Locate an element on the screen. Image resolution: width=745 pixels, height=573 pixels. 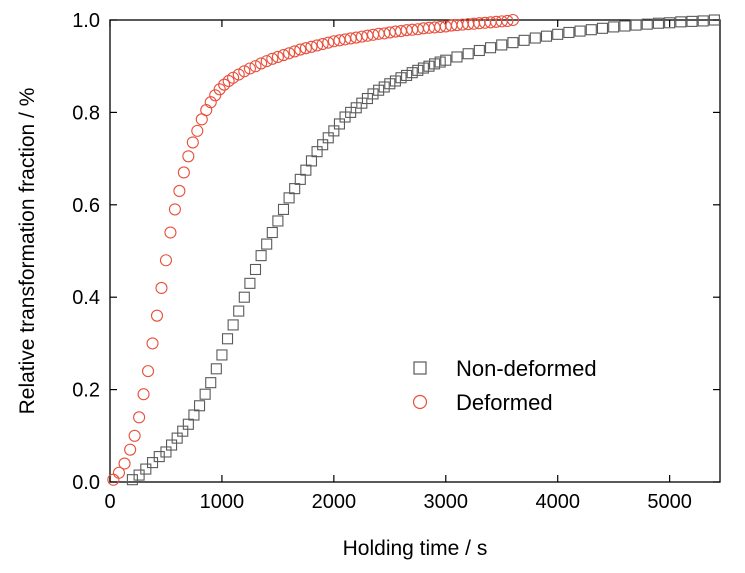
legend-label: Non-deformed is located at coordinates (526, 368).